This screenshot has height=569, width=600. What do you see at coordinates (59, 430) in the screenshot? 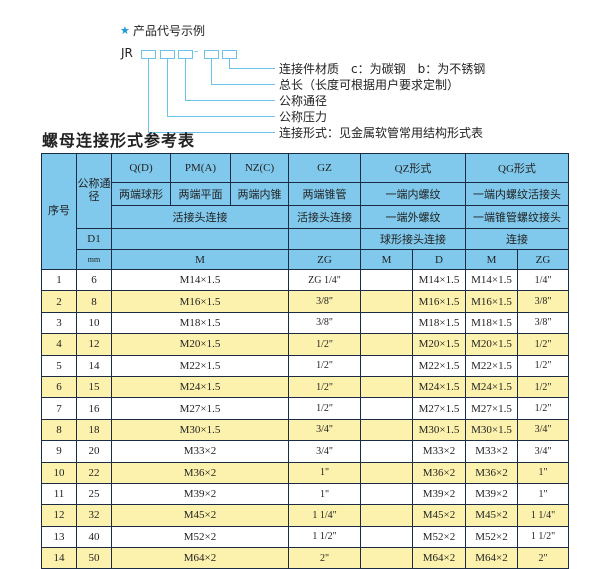
I see `cell-seq: 8` at bounding box center [59, 430].